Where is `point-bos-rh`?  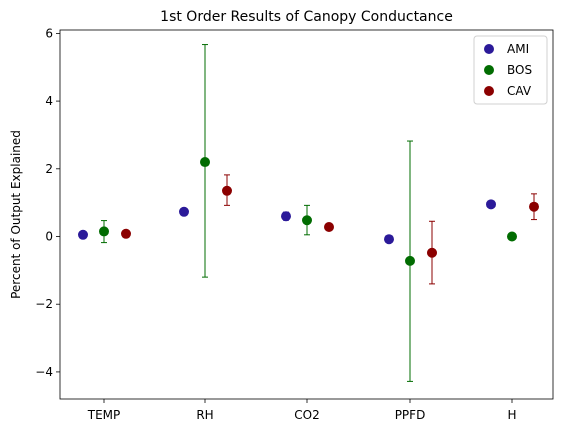 point-bos-rh is located at coordinates (205, 162).